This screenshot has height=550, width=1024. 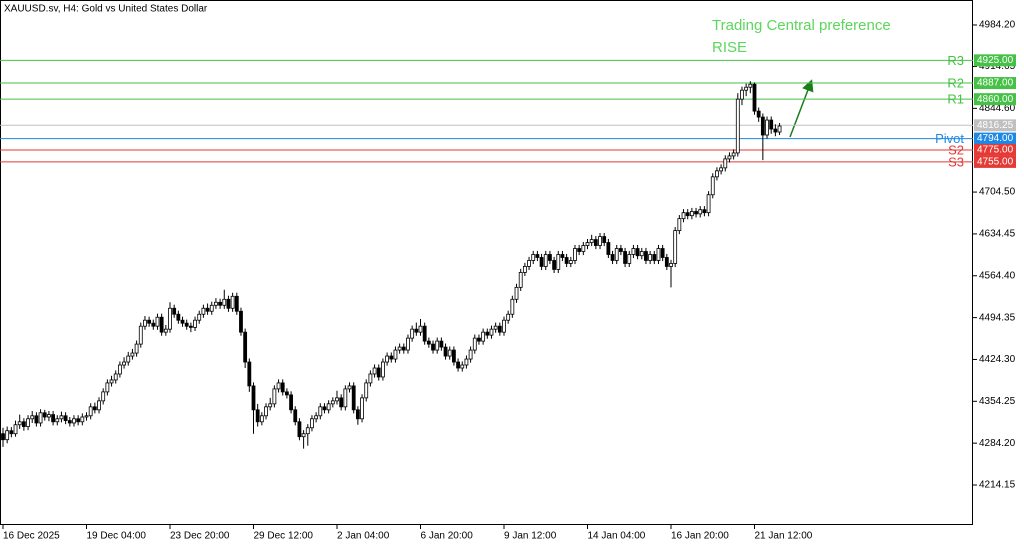 What do you see at coordinates (31, 536) in the screenshot?
I see `x-tick-label: 16 Dec 2025` at bounding box center [31, 536].